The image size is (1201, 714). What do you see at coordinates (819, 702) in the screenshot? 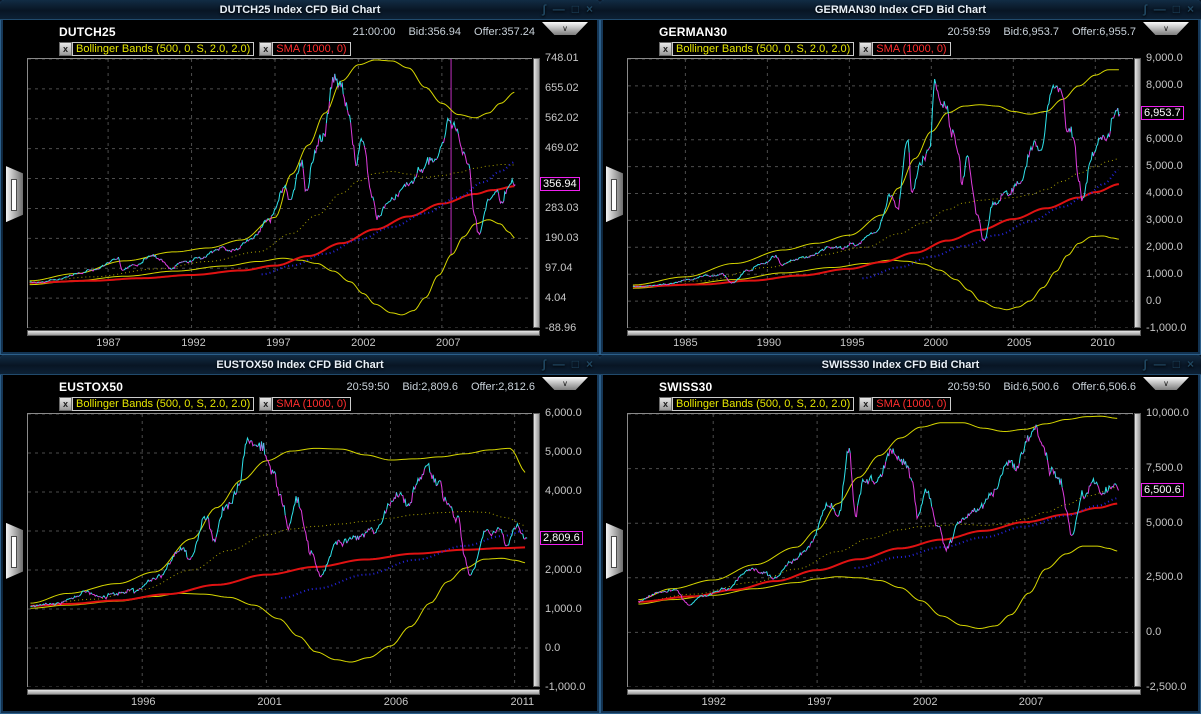
I see `x-axis-label: 1997` at bounding box center [819, 702].